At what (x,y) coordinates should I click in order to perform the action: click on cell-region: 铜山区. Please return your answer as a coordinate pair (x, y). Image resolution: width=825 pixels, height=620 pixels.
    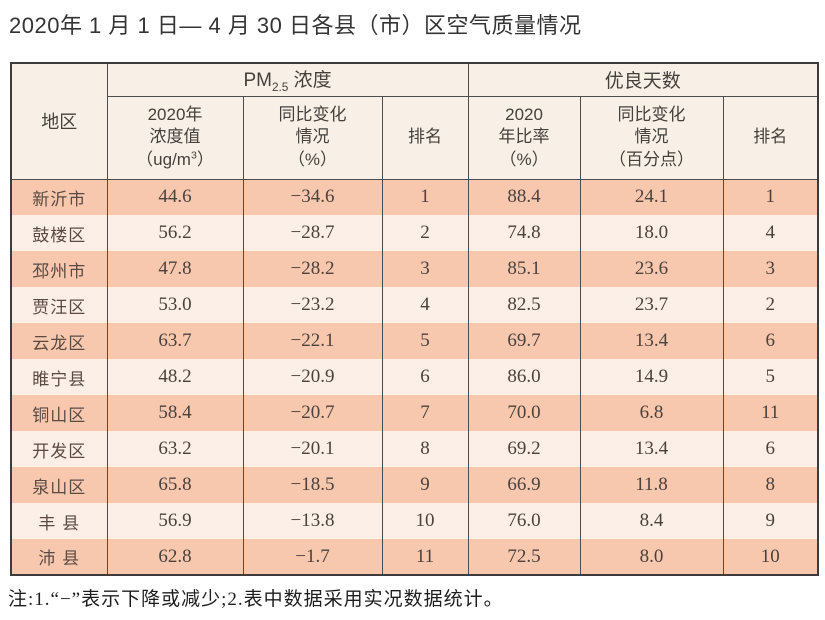
    Looking at the image, I should click on (59, 413).